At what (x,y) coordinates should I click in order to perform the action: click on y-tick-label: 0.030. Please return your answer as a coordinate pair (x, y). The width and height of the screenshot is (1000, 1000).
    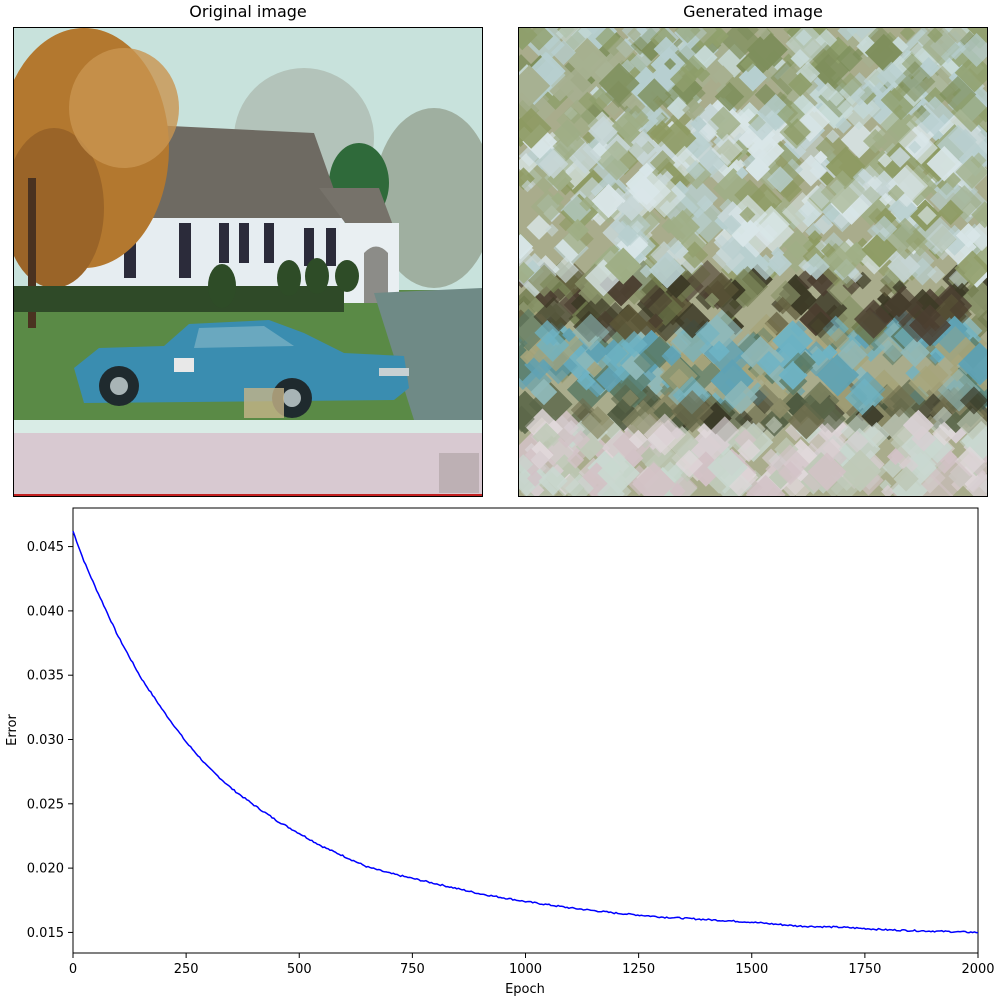
    Looking at the image, I should click on (45, 740).